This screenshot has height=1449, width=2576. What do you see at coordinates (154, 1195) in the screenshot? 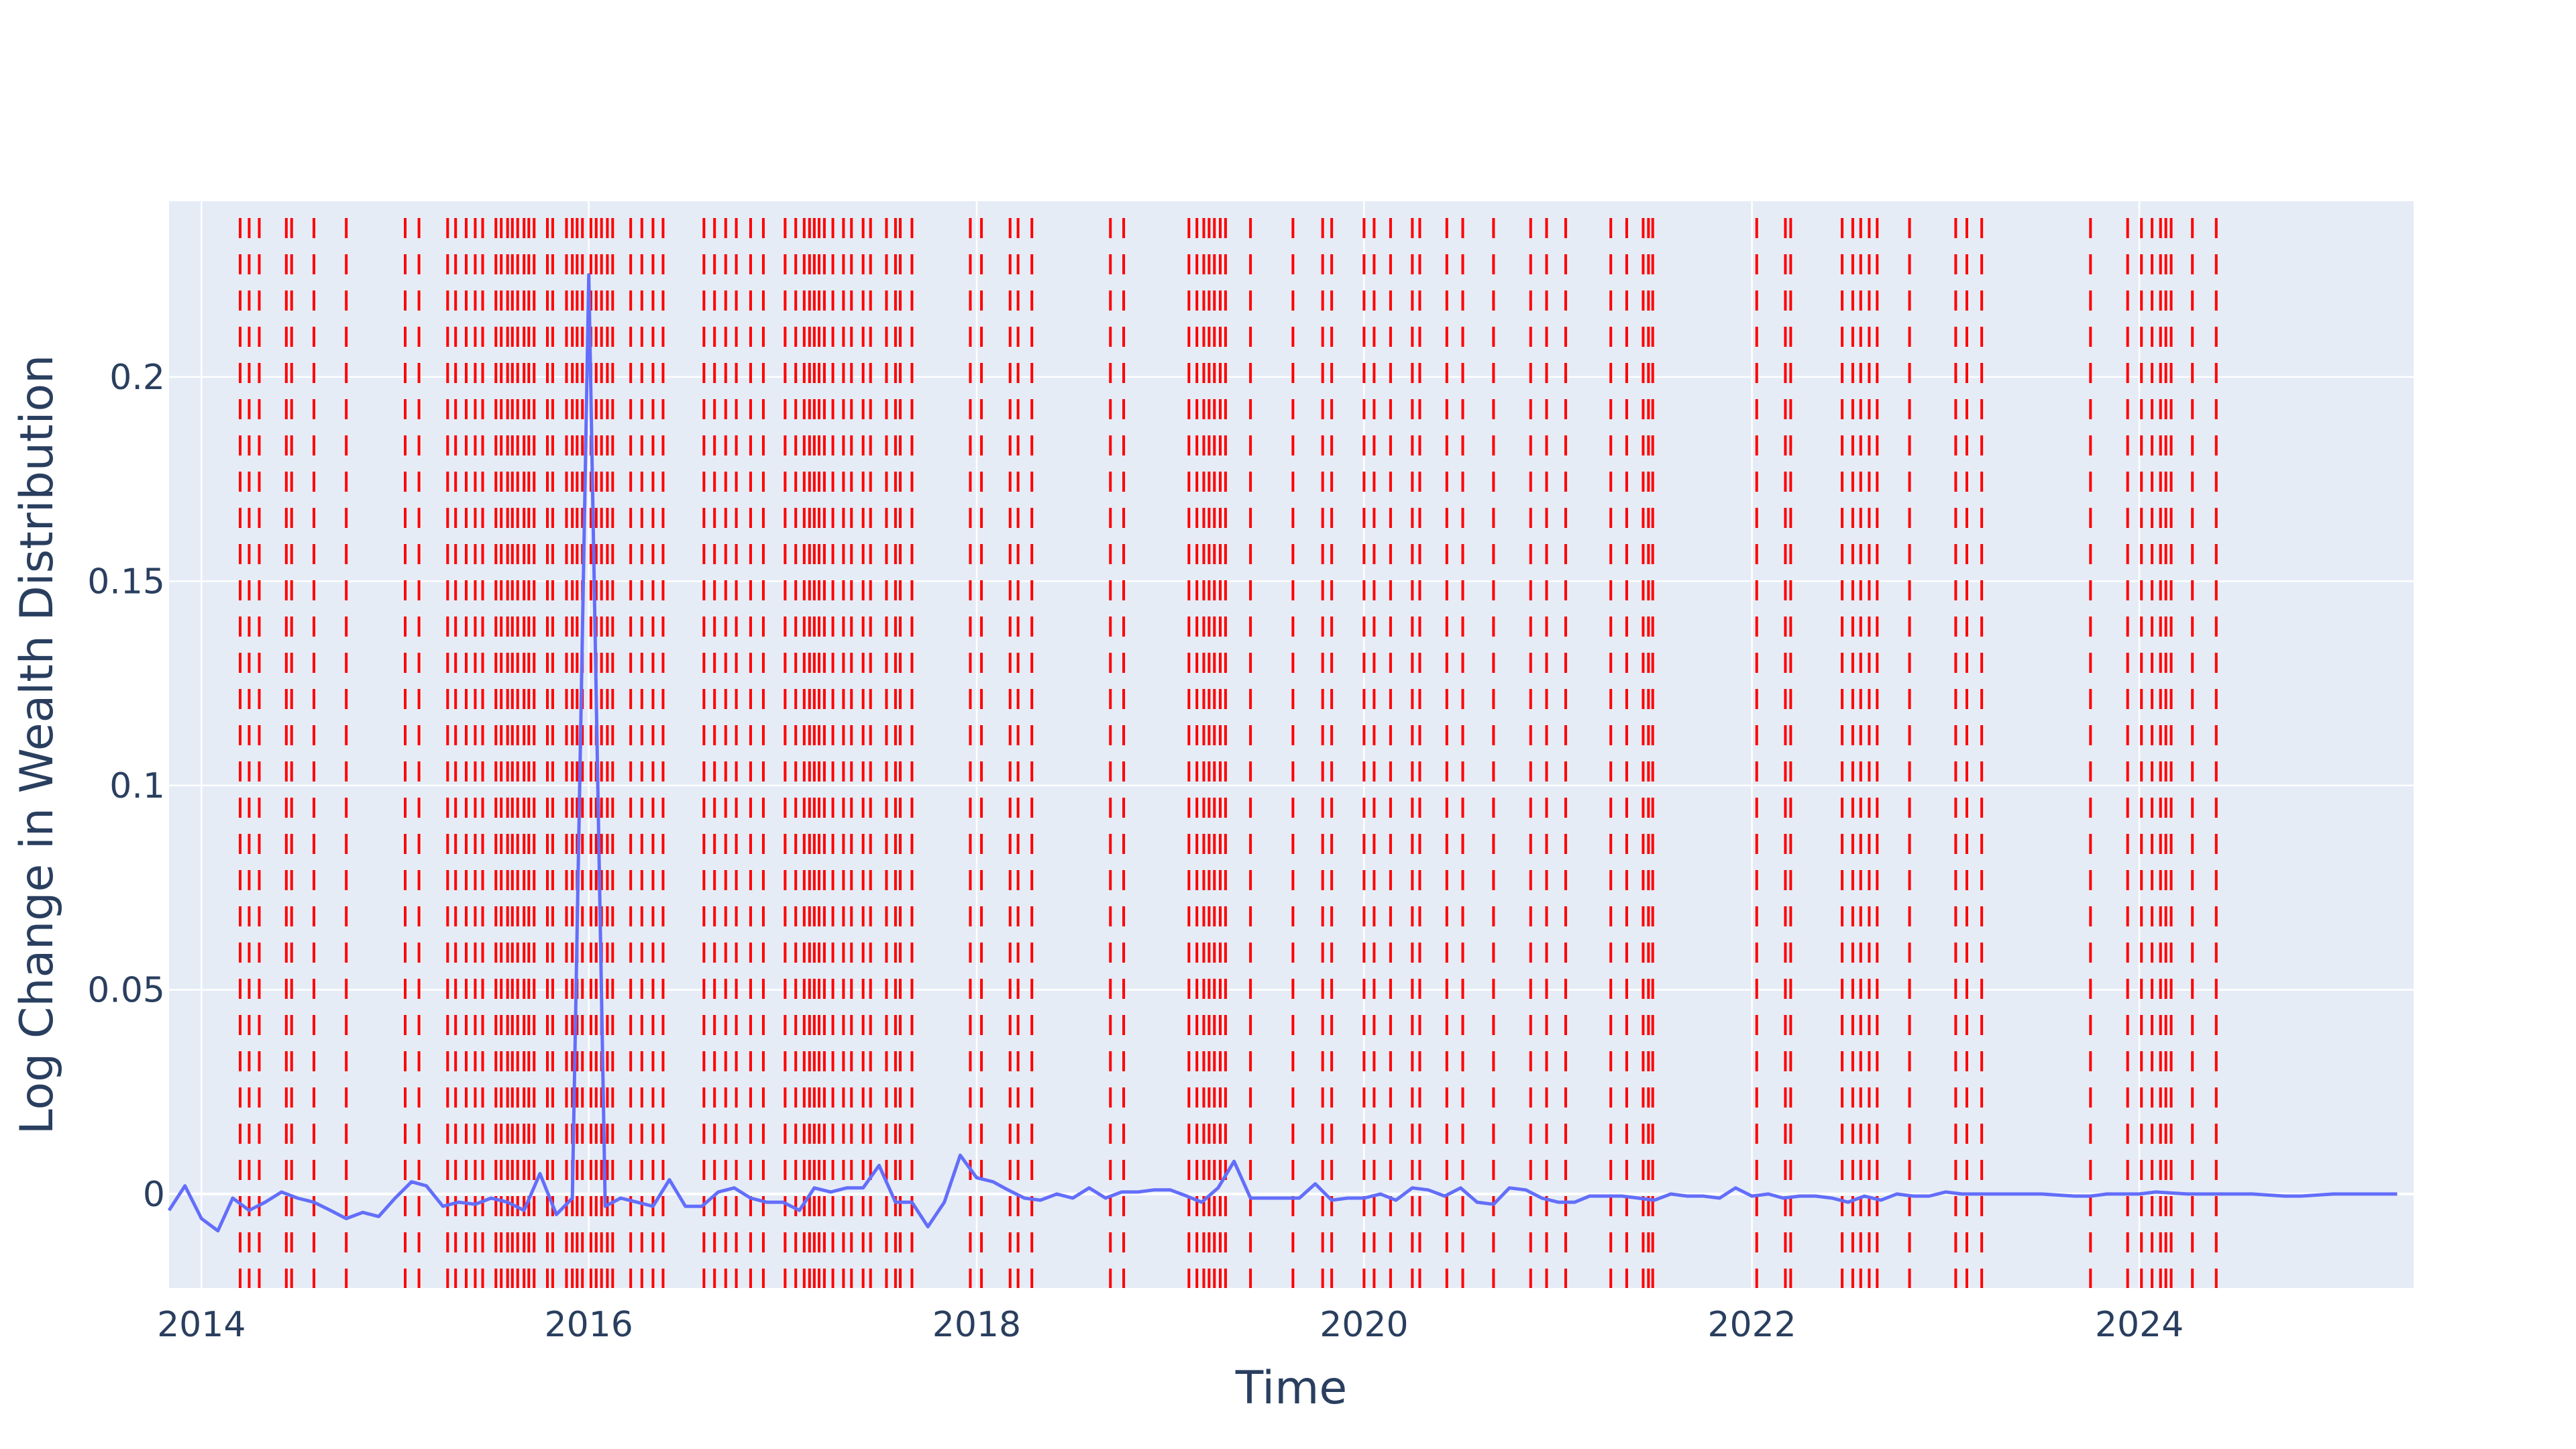
I see `y-tick-label: 0` at bounding box center [154, 1195].